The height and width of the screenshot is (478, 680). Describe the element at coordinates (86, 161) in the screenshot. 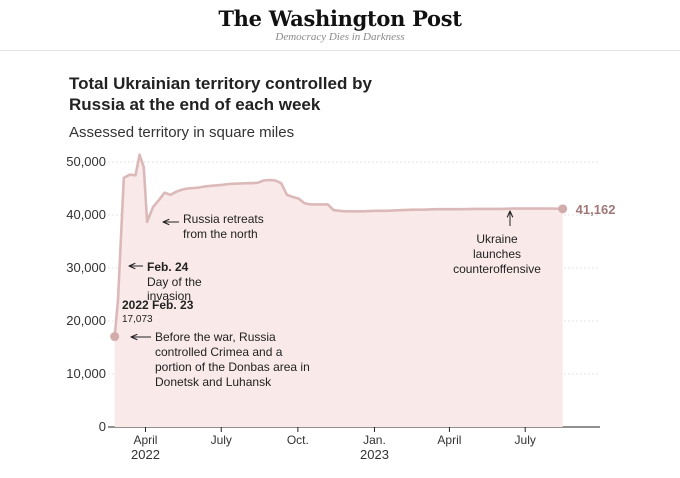

I see `y-tick-label: 50,000` at that location.